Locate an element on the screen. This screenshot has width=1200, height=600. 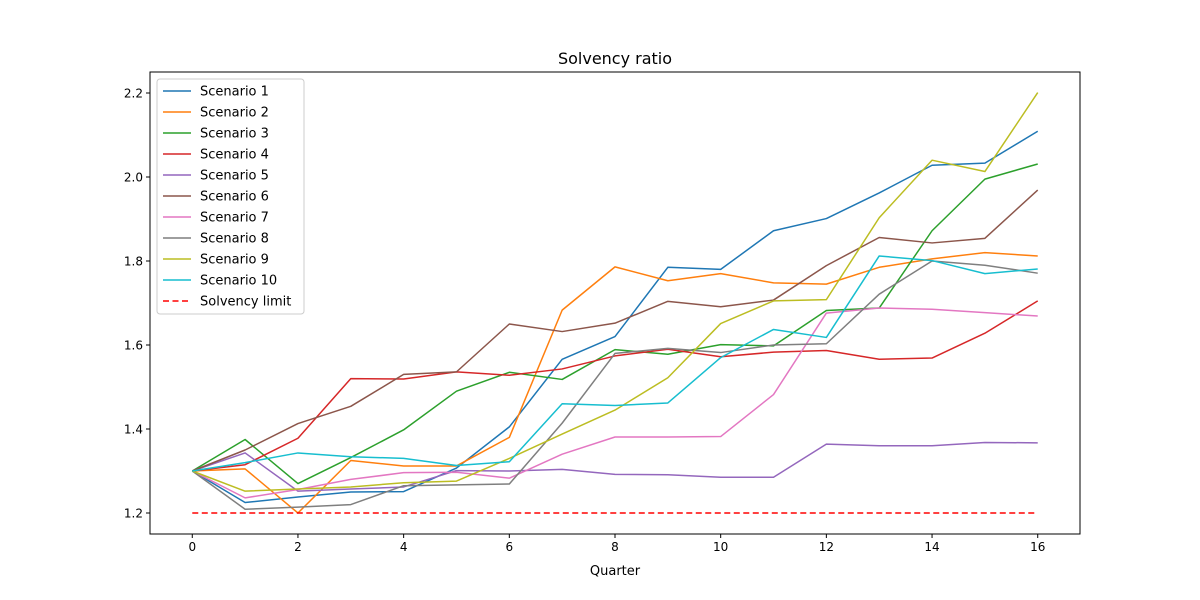
legend-frame is located at coordinates (230, 196).